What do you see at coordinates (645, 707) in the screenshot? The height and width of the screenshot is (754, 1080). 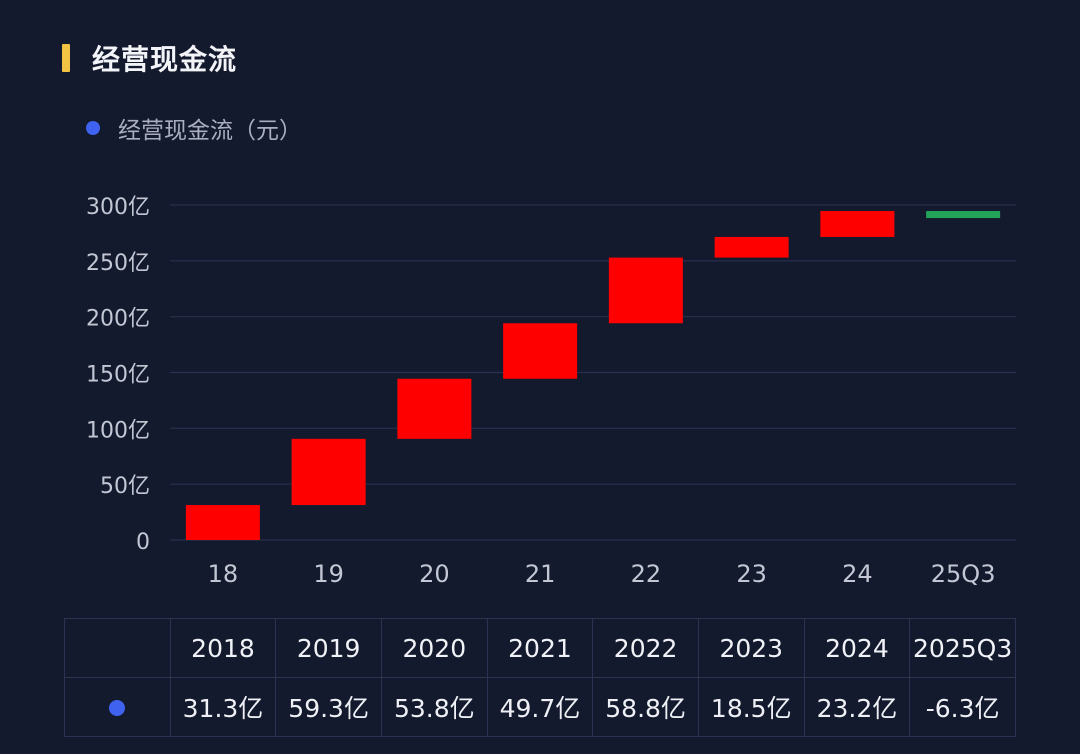 I see `table-value-cell: 58.8亿` at bounding box center [645, 707].